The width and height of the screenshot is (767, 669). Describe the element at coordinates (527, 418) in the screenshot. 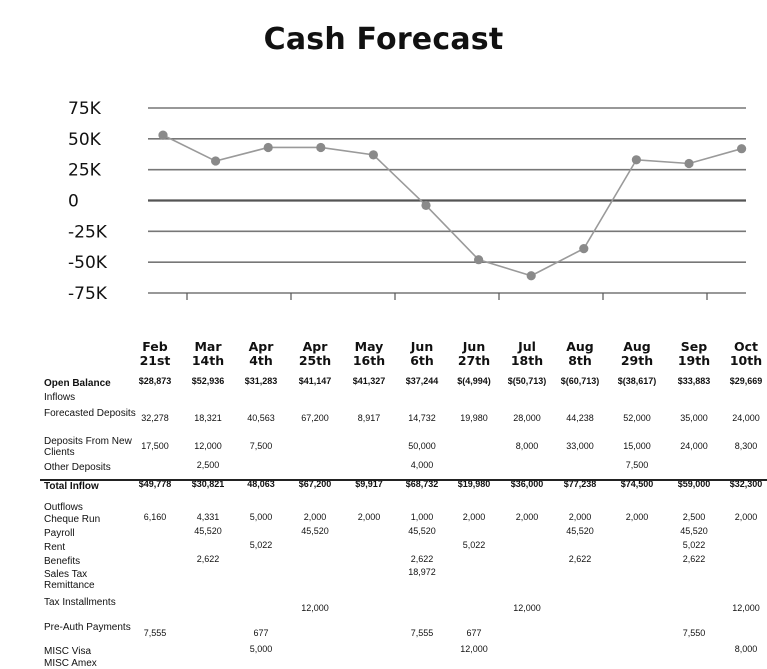

I see `table-cell: 28,000` at that location.